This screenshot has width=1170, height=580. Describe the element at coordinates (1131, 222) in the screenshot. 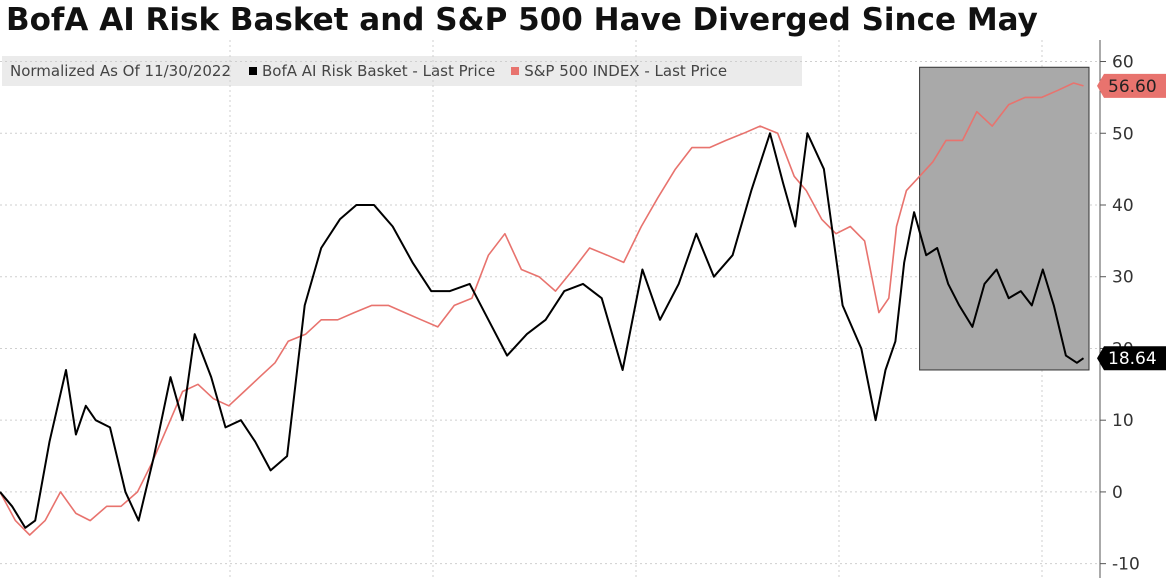

I see `last-value-labels: 56.60 18.64` at that location.